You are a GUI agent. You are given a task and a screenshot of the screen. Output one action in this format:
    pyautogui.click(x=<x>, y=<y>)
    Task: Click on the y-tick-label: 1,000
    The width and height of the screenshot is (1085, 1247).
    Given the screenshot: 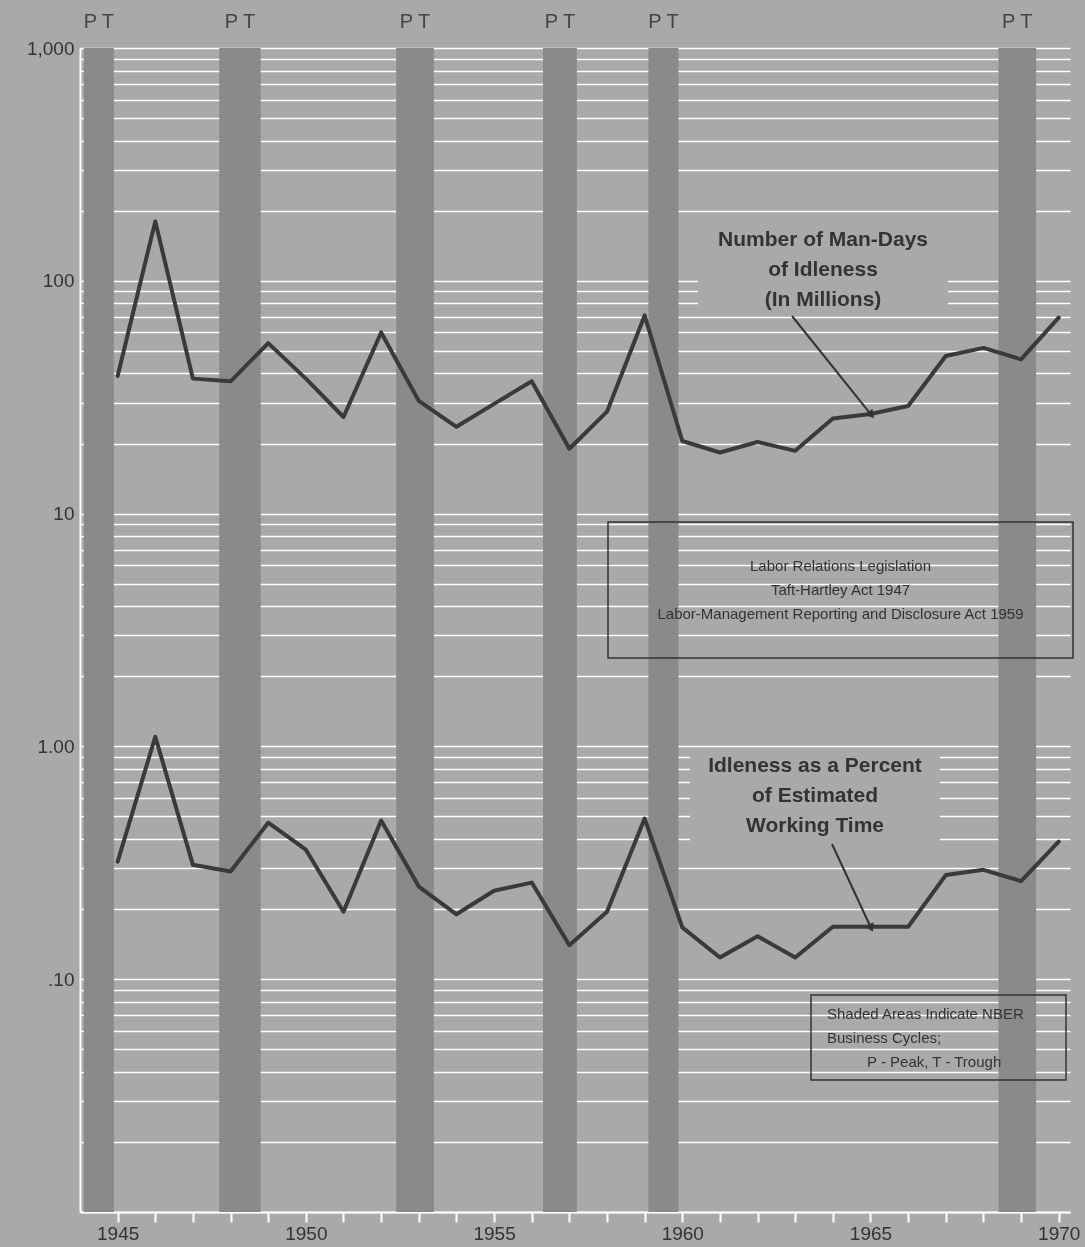 What is the action you would take?
    pyautogui.click(x=50, y=48)
    